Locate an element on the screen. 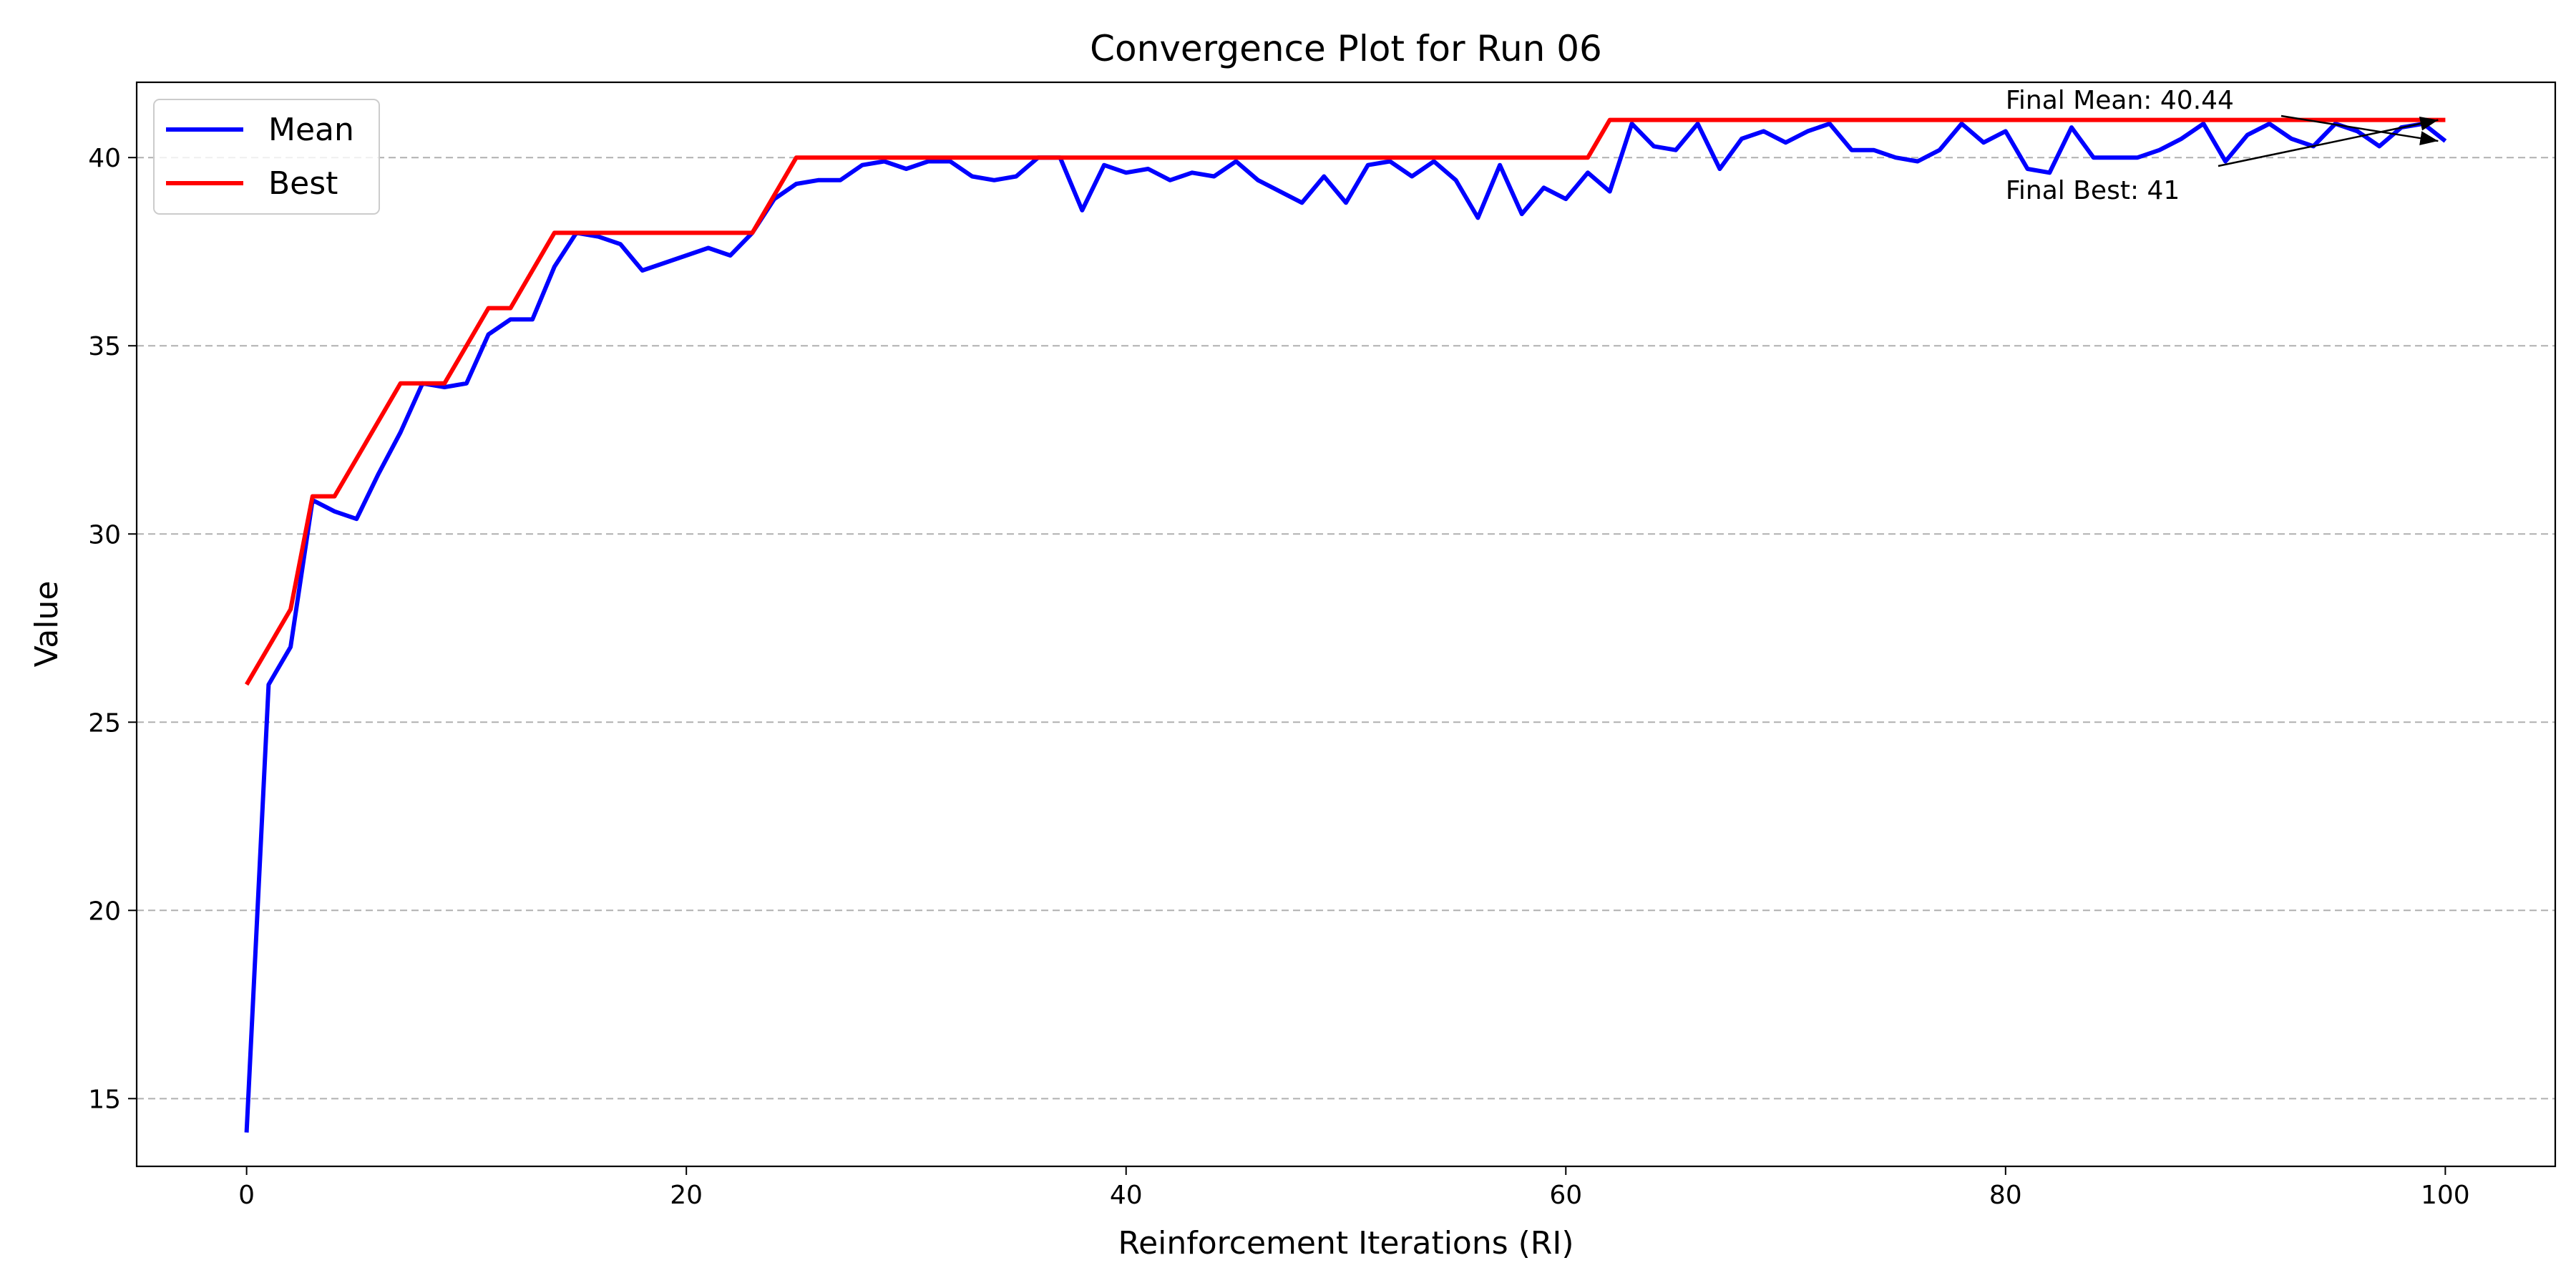 The width and height of the screenshot is (2576, 1288). legend-label-mean: Mean is located at coordinates (311, 130).